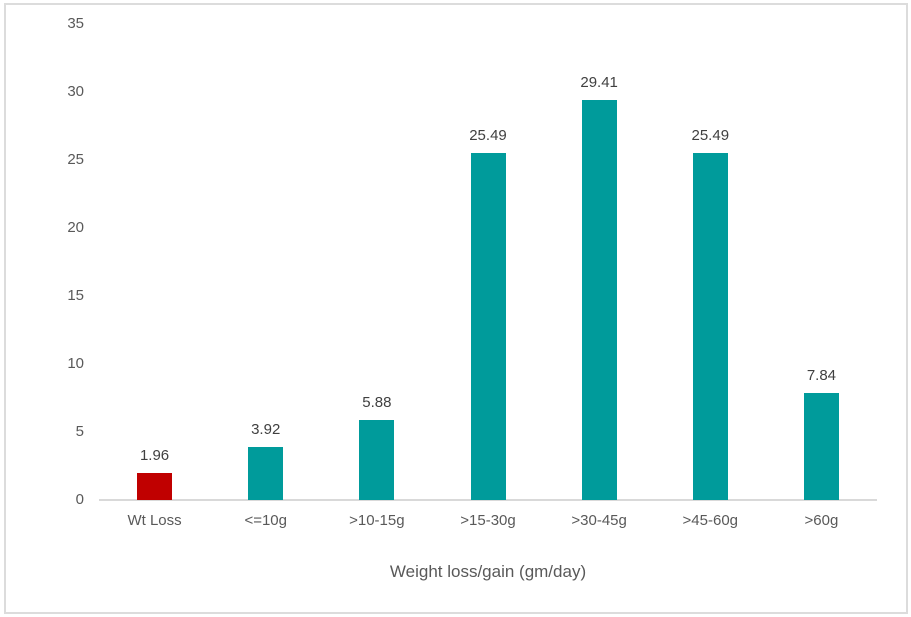  What do you see at coordinates (599, 83) in the screenshot?
I see `bar-value-label: 29.41` at bounding box center [599, 83].